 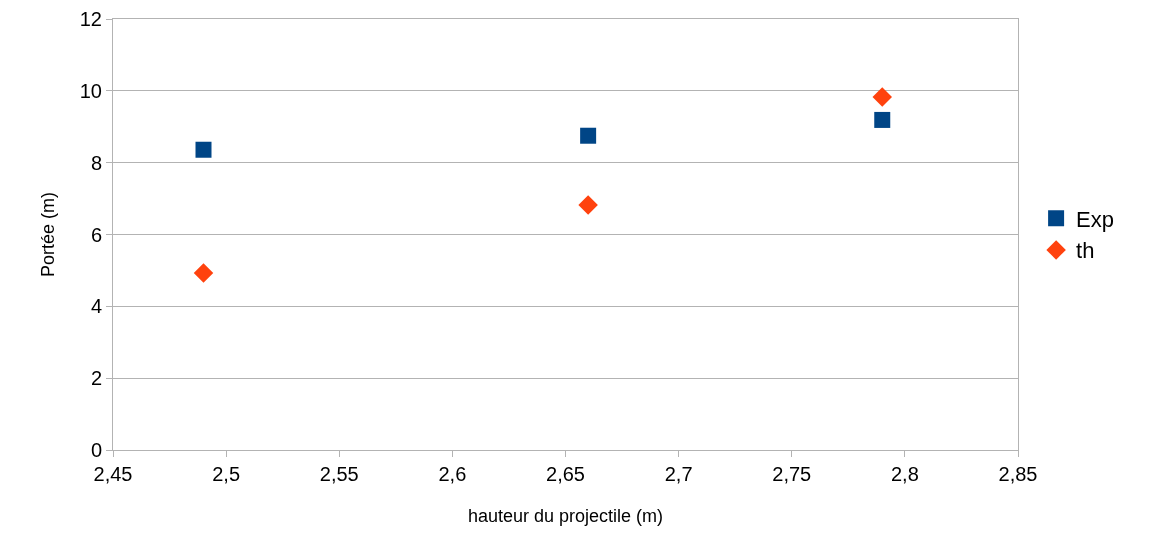 I want to click on x-tick-label: 2,8, so click(x=904, y=474).